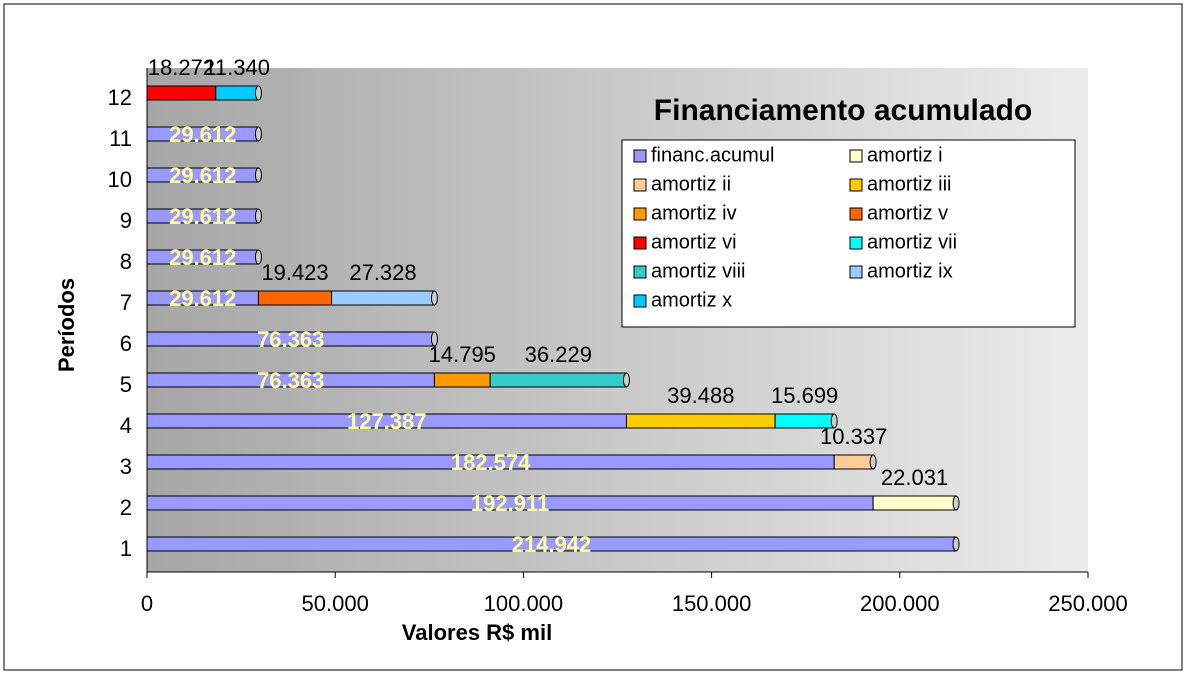 Image resolution: width=1186 pixels, height=679 pixels. Describe the element at coordinates (147, 603) in the screenshot. I see `x-tick-label: 0` at that location.